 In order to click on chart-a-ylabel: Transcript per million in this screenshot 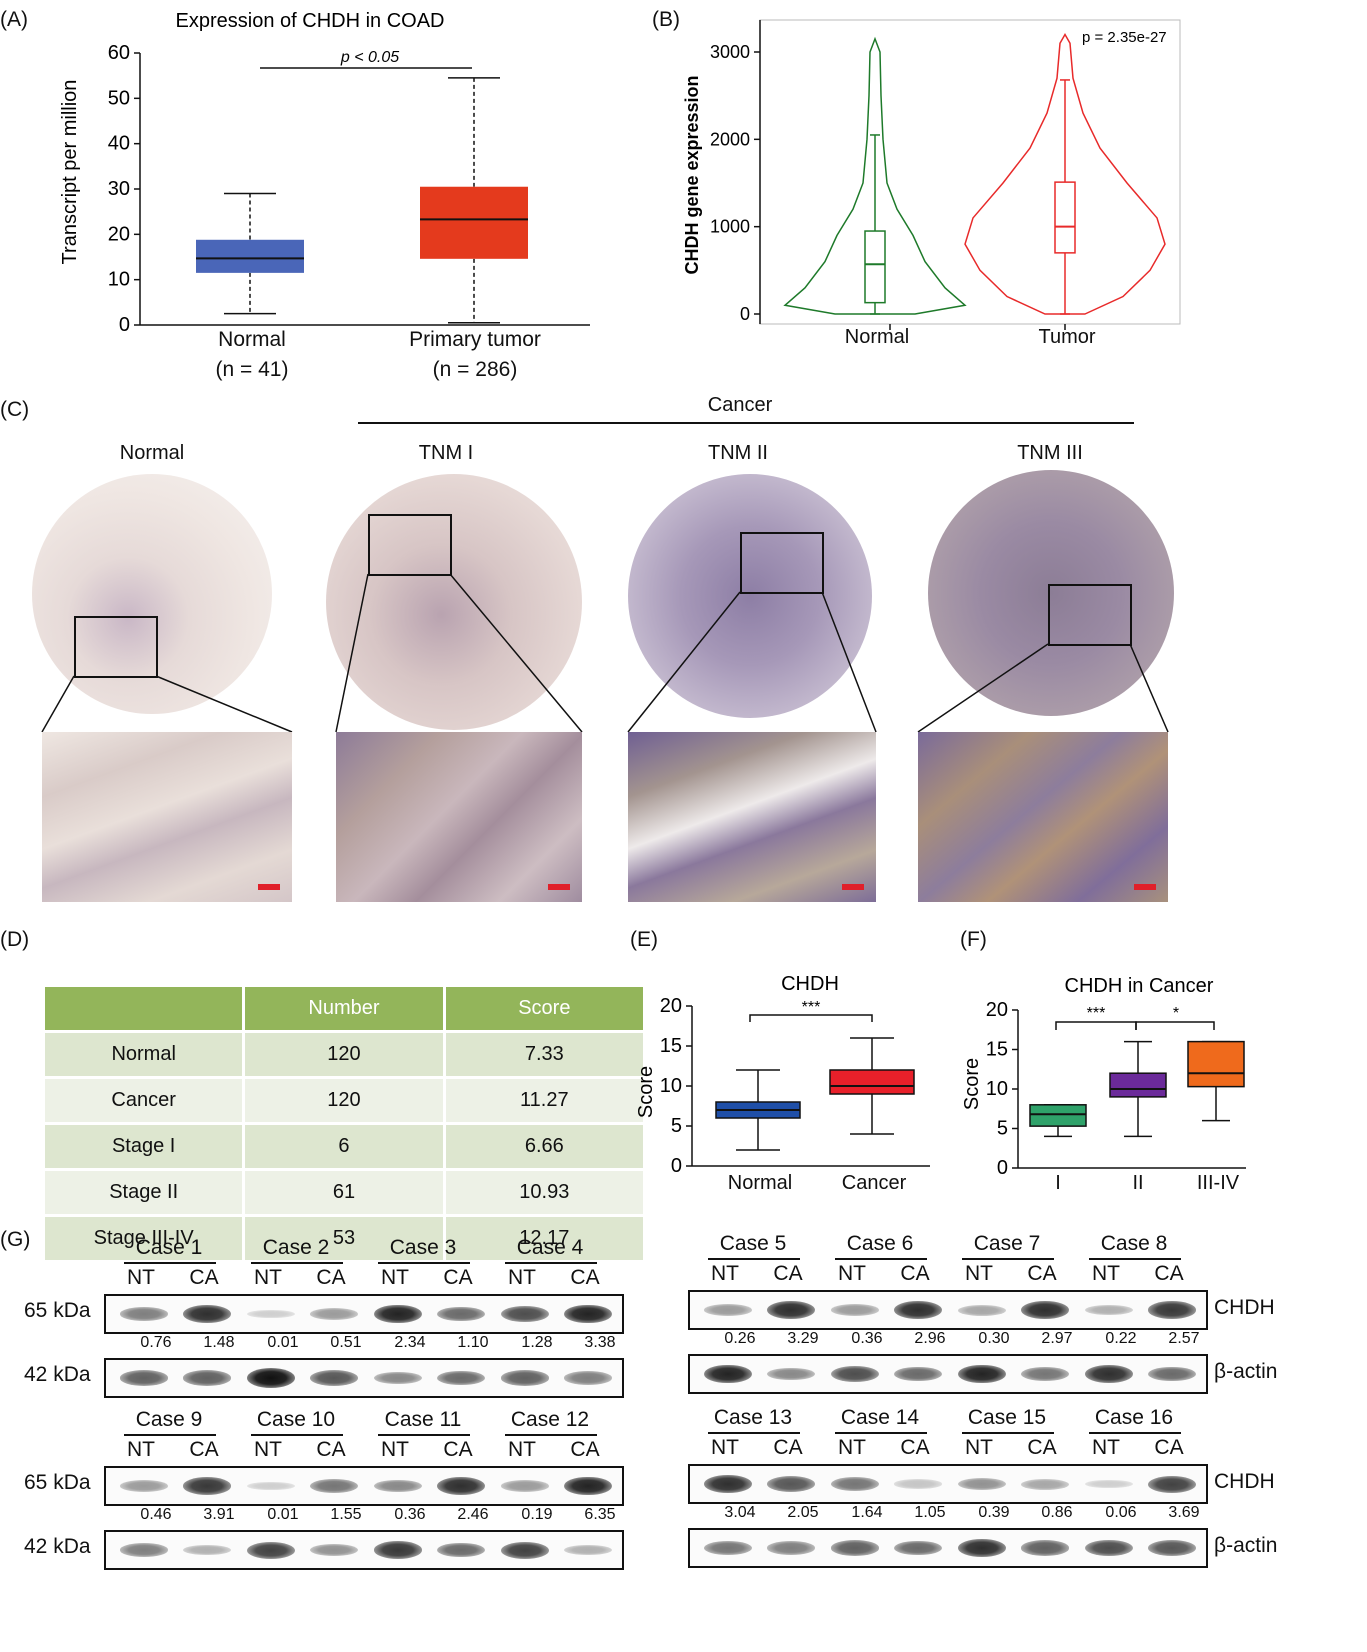, I will do `click(70, 172)`.